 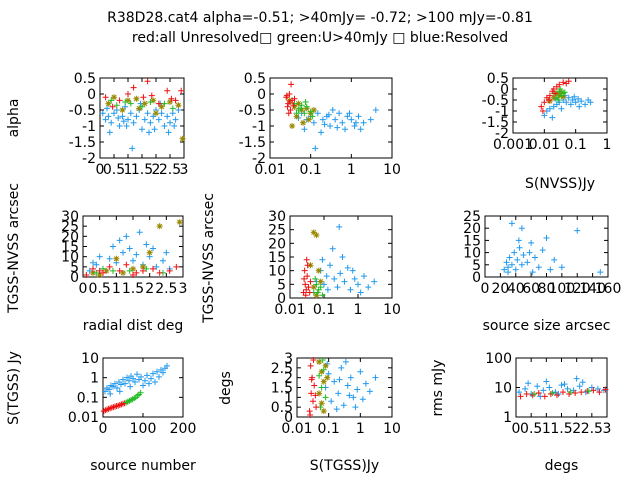 What do you see at coordinates (288, 418) in the screenshot?
I see `y-tick-label: 0` at bounding box center [288, 418].